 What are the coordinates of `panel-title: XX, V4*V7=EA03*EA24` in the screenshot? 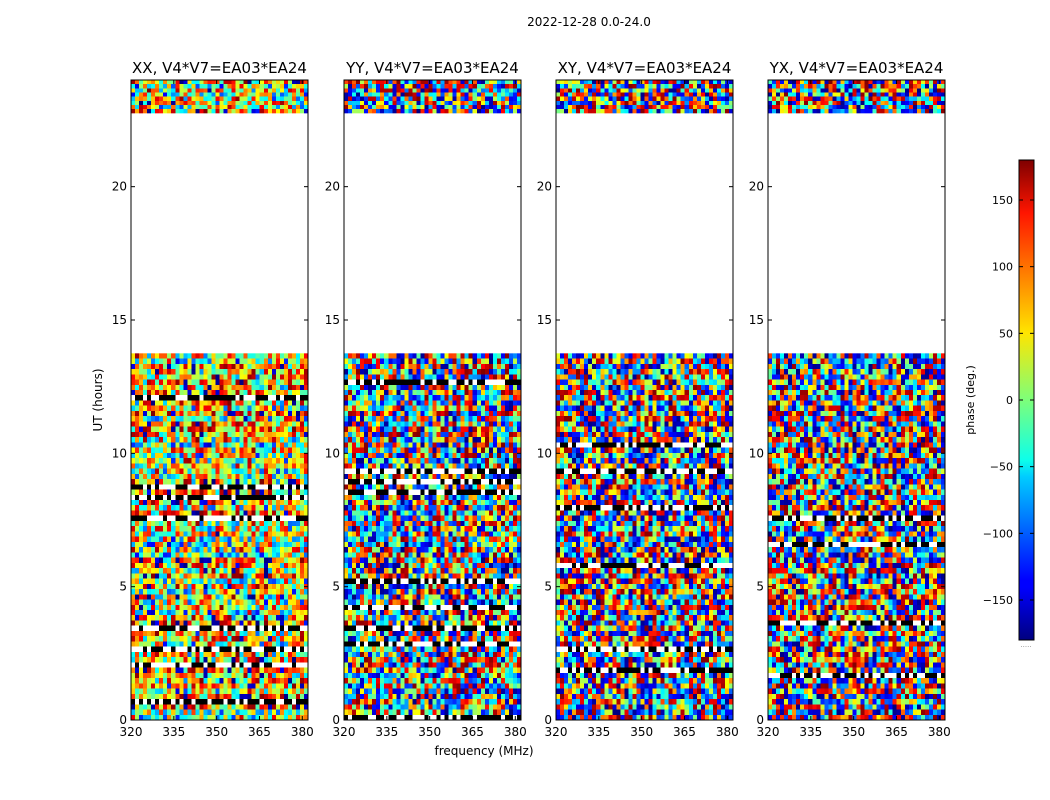 It's located at (219, 68).